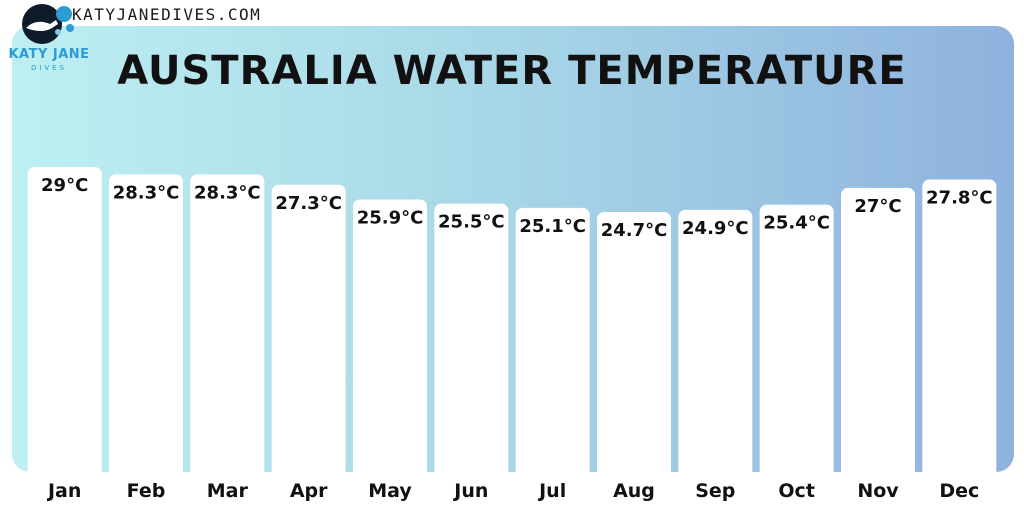 The height and width of the screenshot is (512, 1024). Describe the element at coordinates (227, 326) in the screenshot. I see `bar-mar` at that location.